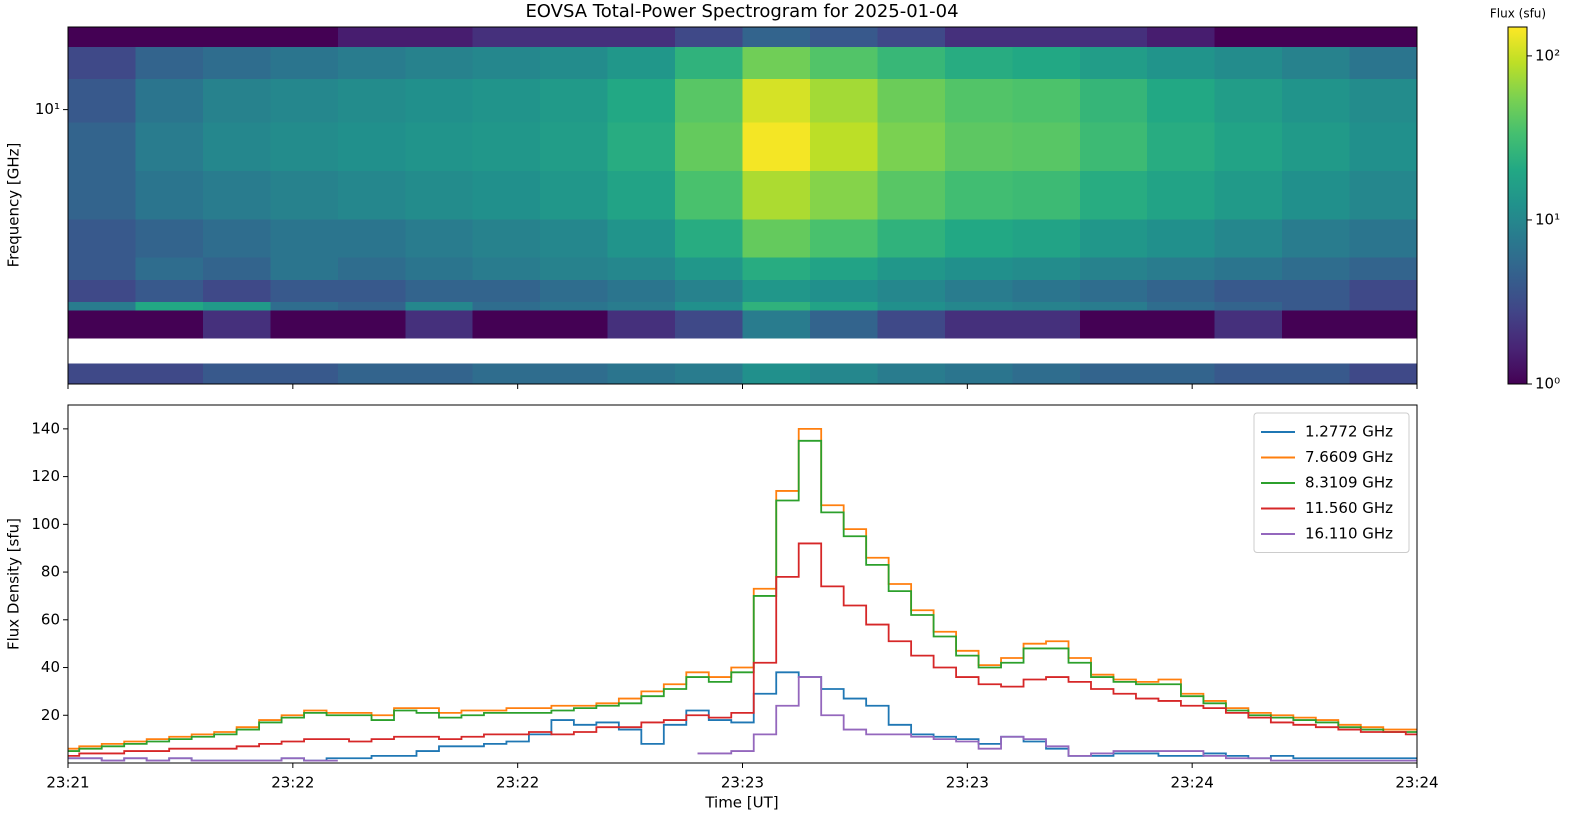 The height and width of the screenshot is (829, 1595). Describe the element at coordinates (14, 584) in the screenshot. I see `y-axis-label: Flux Density [sfu]` at that location.